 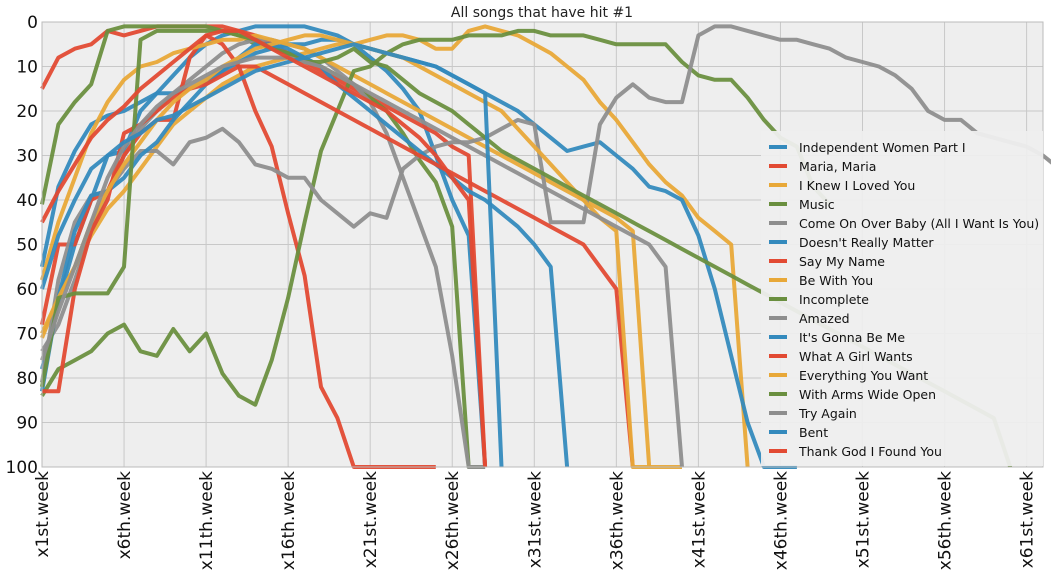 I want to click on x-tick-label: x36th.week, so click(x=617, y=520).